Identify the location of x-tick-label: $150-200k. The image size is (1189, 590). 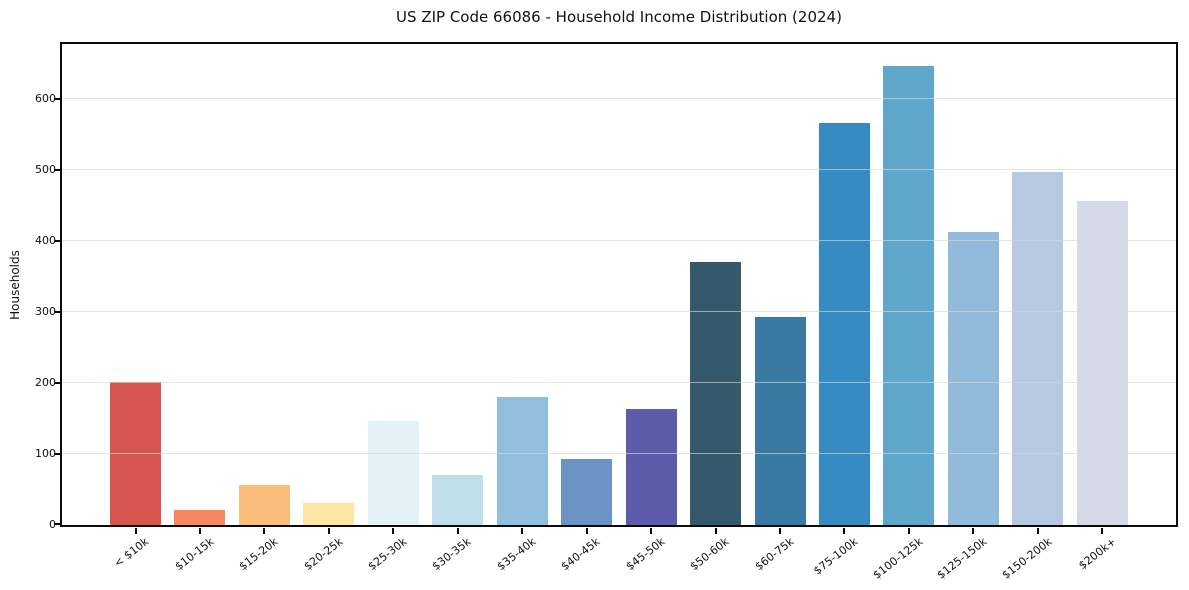
(1026, 558).